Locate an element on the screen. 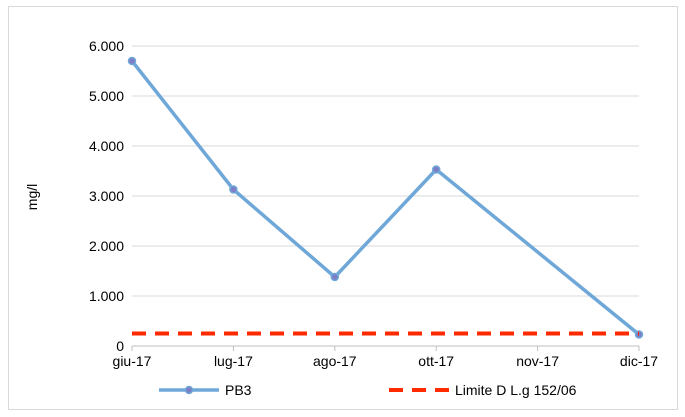 This screenshot has height=417, width=685. legend-label: PB3 is located at coordinates (238, 390).